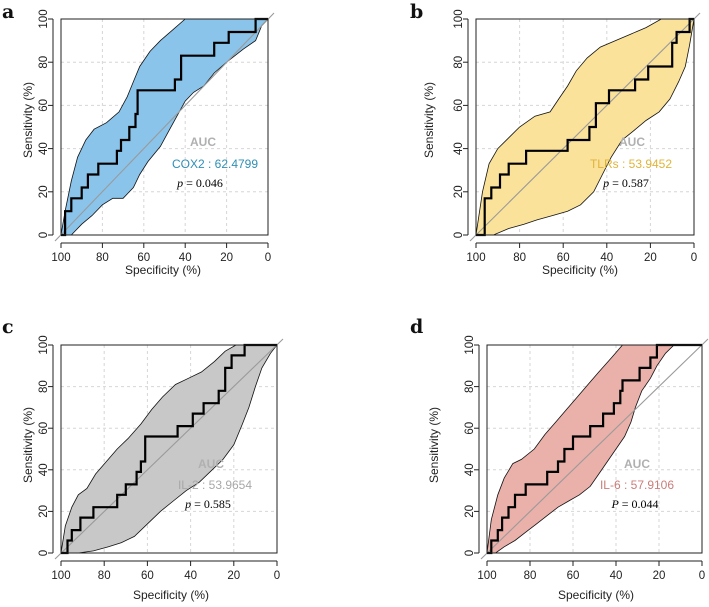  What do you see at coordinates (416, 327) in the screenshot?
I see `panel-letter-d: d` at bounding box center [416, 327].